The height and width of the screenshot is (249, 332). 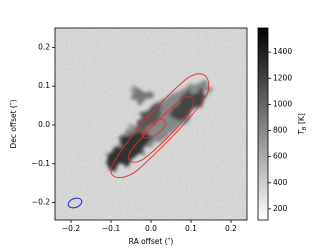 What do you see at coordinates (41, 163) in the screenshot?
I see `y-tick-label: −0.1` at bounding box center [41, 163].